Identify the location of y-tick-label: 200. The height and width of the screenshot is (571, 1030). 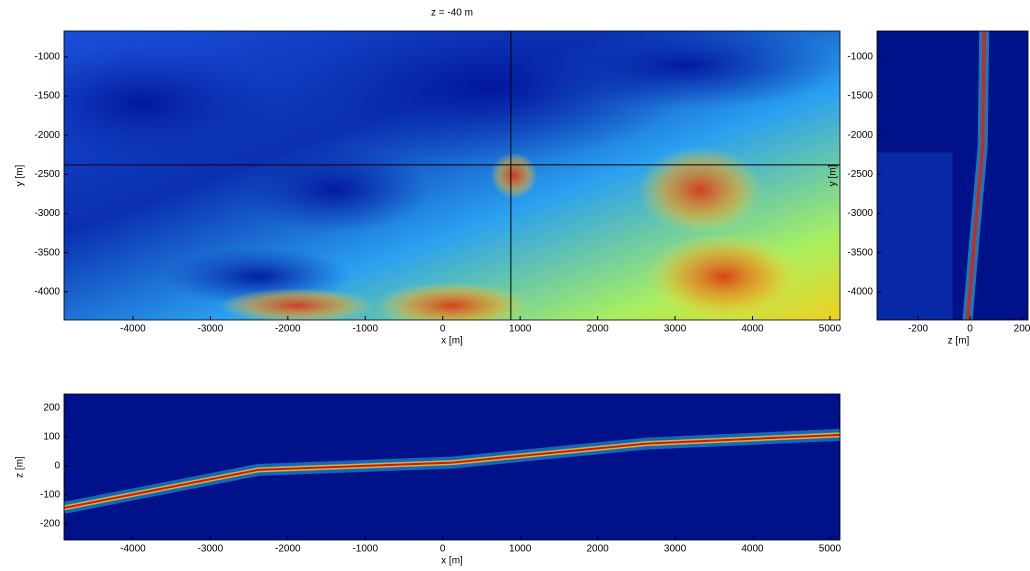
(51, 408).